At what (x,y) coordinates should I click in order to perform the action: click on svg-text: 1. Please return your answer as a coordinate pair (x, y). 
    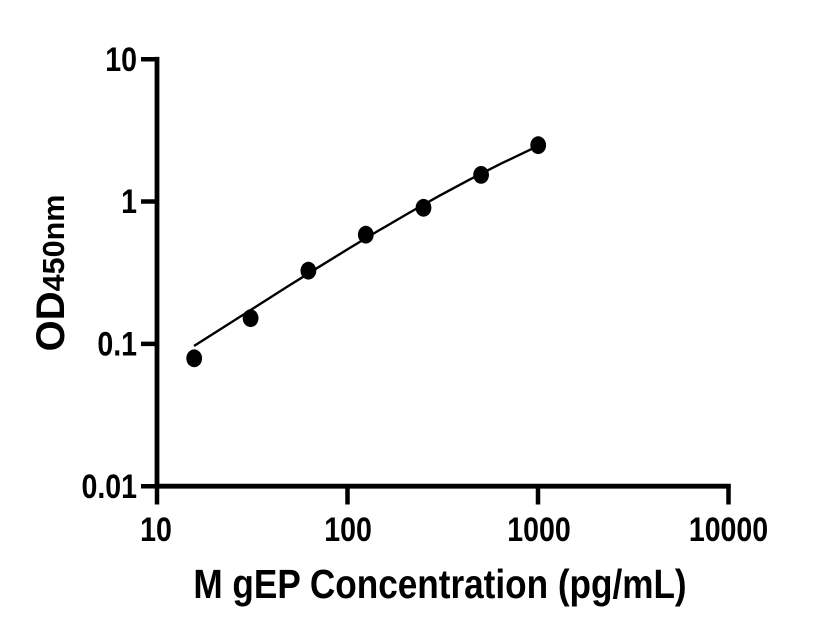
    Looking at the image, I should click on (129, 202).